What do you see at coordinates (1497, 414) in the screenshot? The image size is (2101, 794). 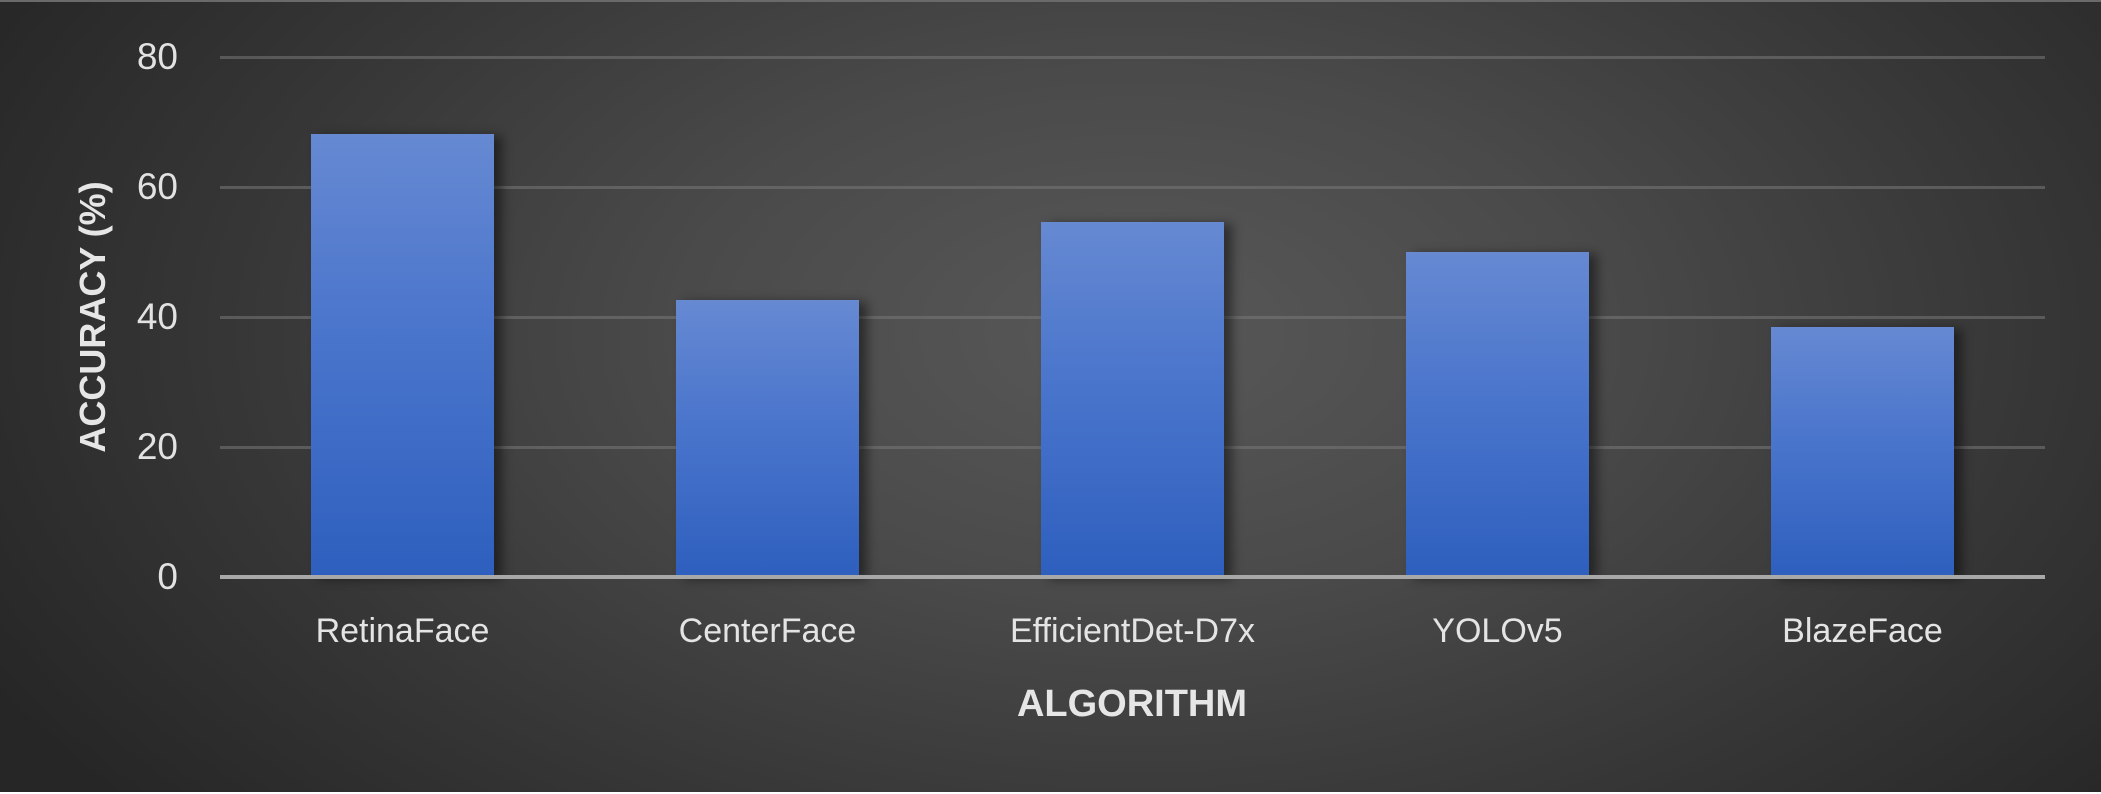 I see `bar-yolov5` at bounding box center [1497, 414].